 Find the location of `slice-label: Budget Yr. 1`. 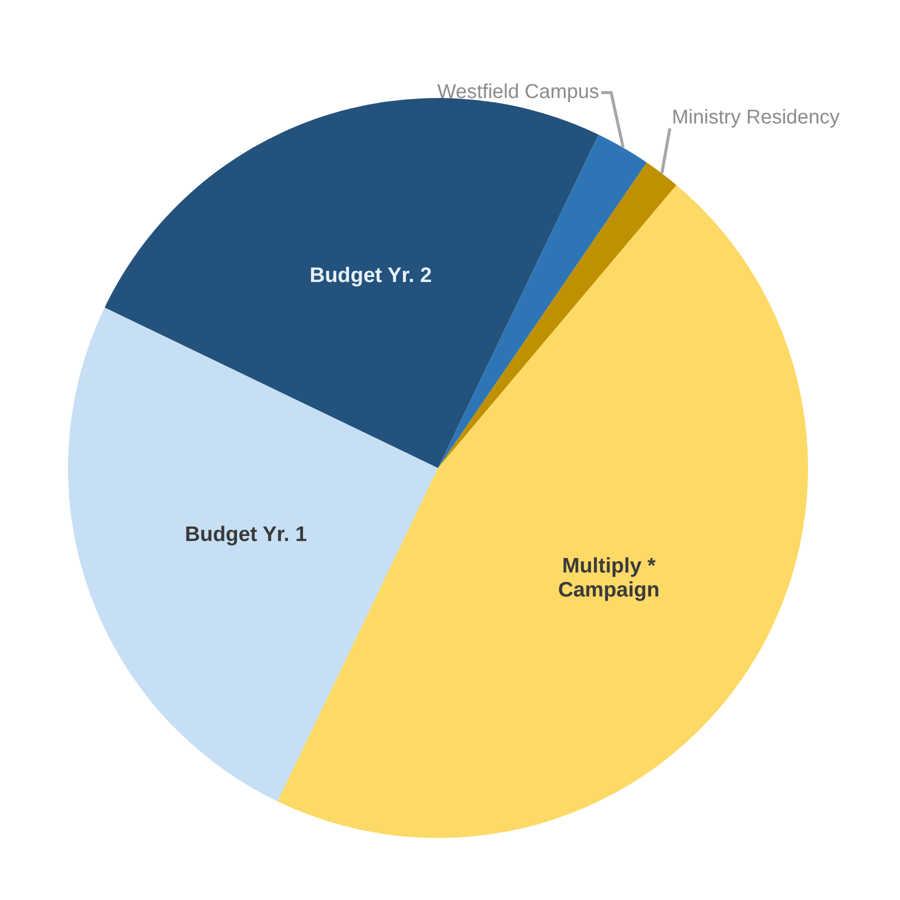

slice-label: Budget Yr. 1 is located at coordinates (246, 534).